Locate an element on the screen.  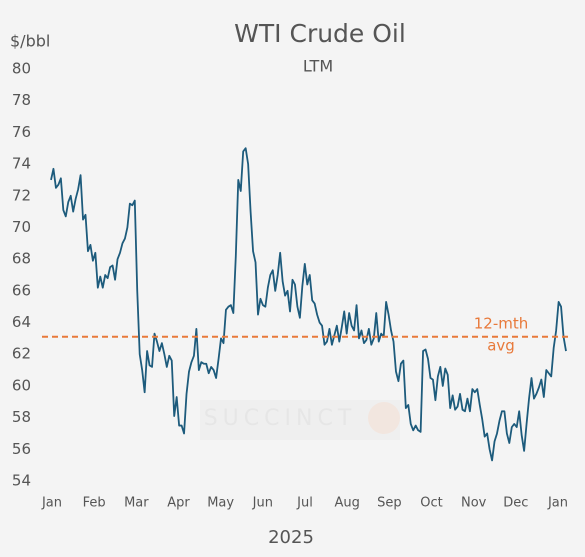
x-tick-label: Feb is located at coordinates (94, 503).